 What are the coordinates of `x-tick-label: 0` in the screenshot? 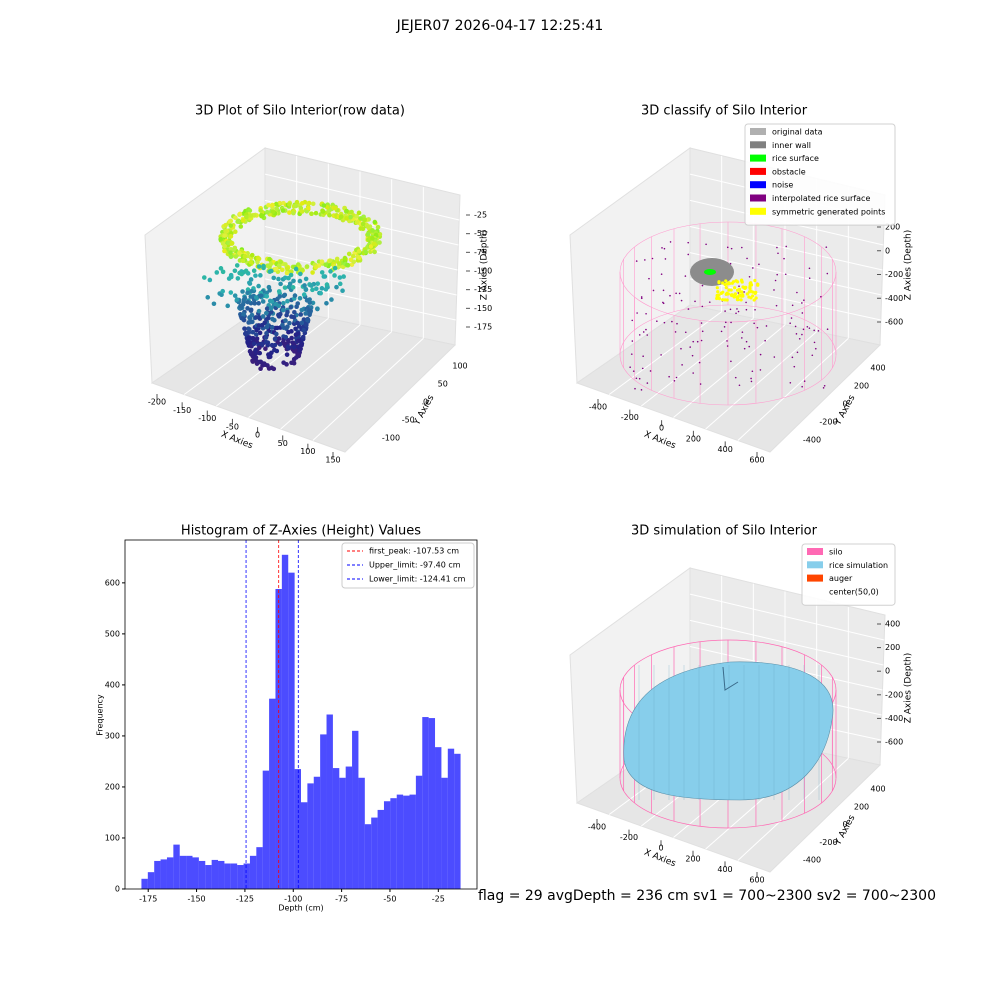 It's located at (257, 435).